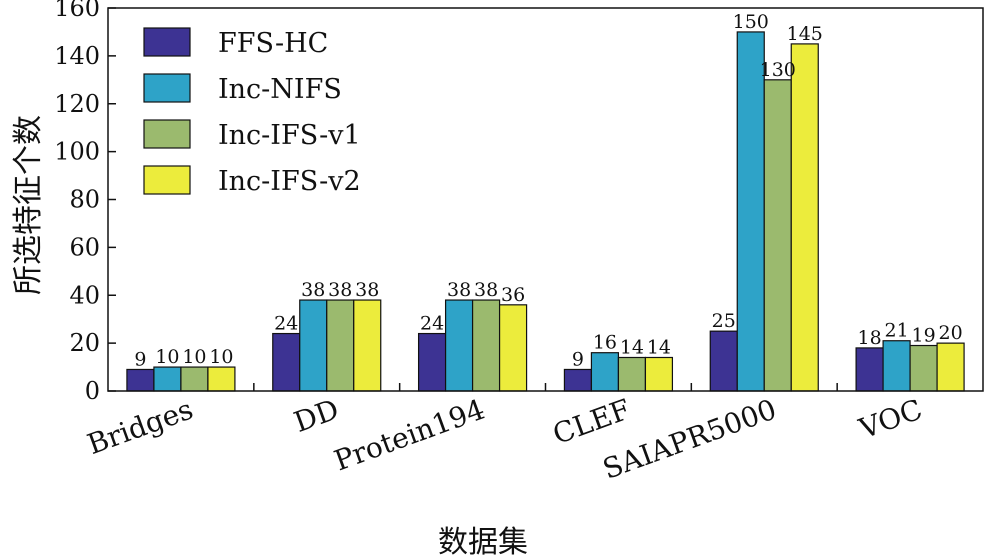 The height and width of the screenshot is (560, 991). I want to click on x-tick-label-protein194: Protein194, so click(409, 435).